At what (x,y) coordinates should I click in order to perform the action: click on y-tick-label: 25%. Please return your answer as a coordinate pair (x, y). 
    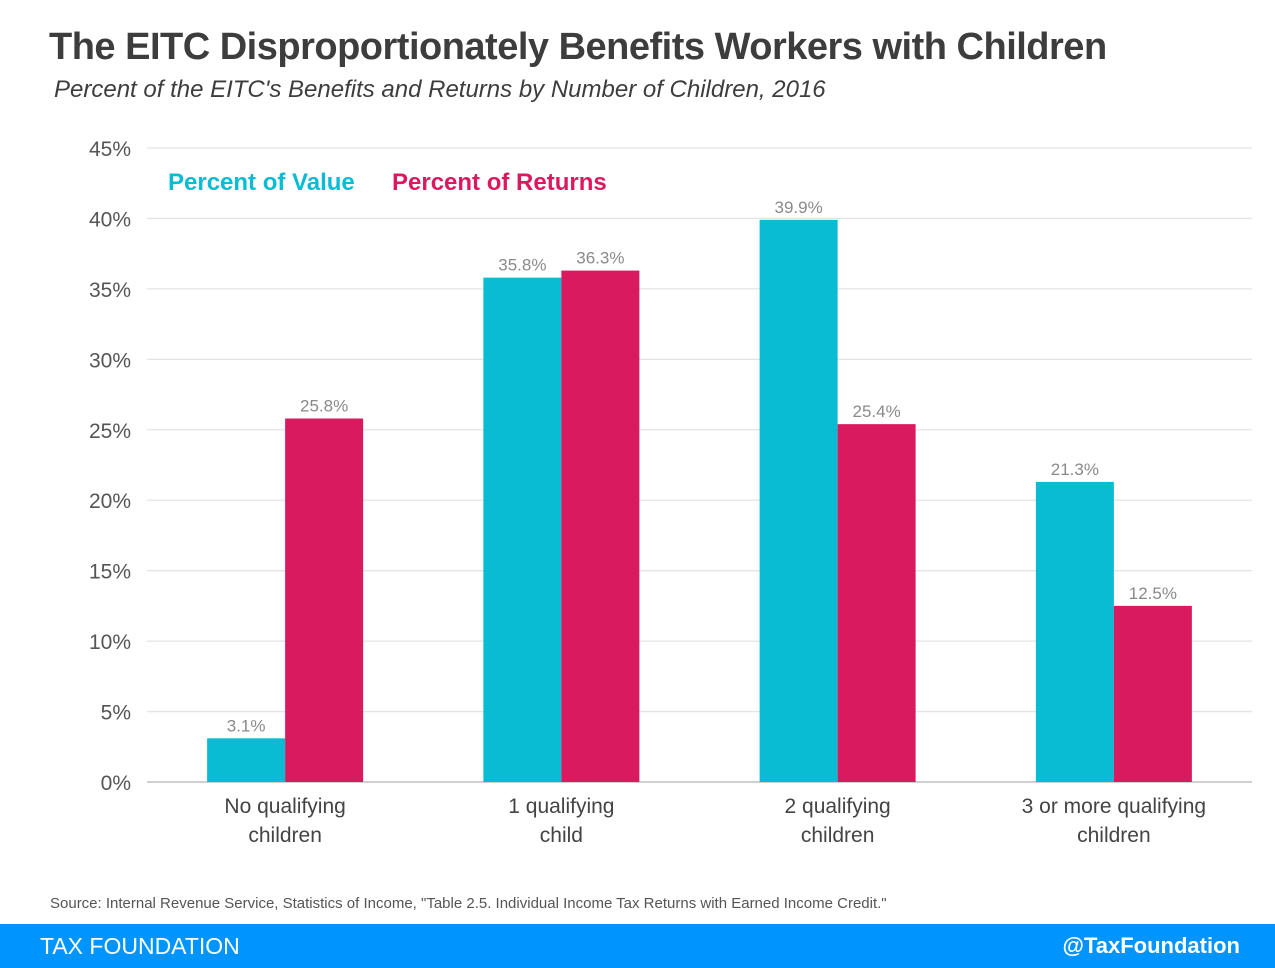
    Looking at the image, I should click on (110, 431).